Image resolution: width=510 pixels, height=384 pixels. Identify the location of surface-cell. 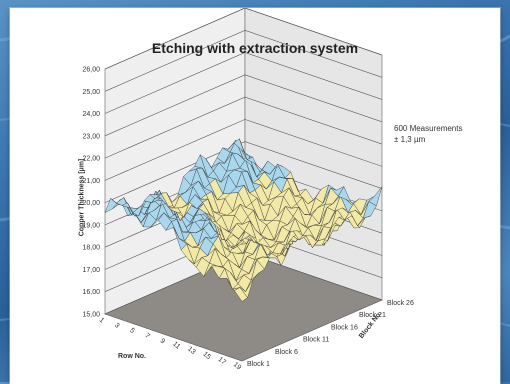
(375, 196).